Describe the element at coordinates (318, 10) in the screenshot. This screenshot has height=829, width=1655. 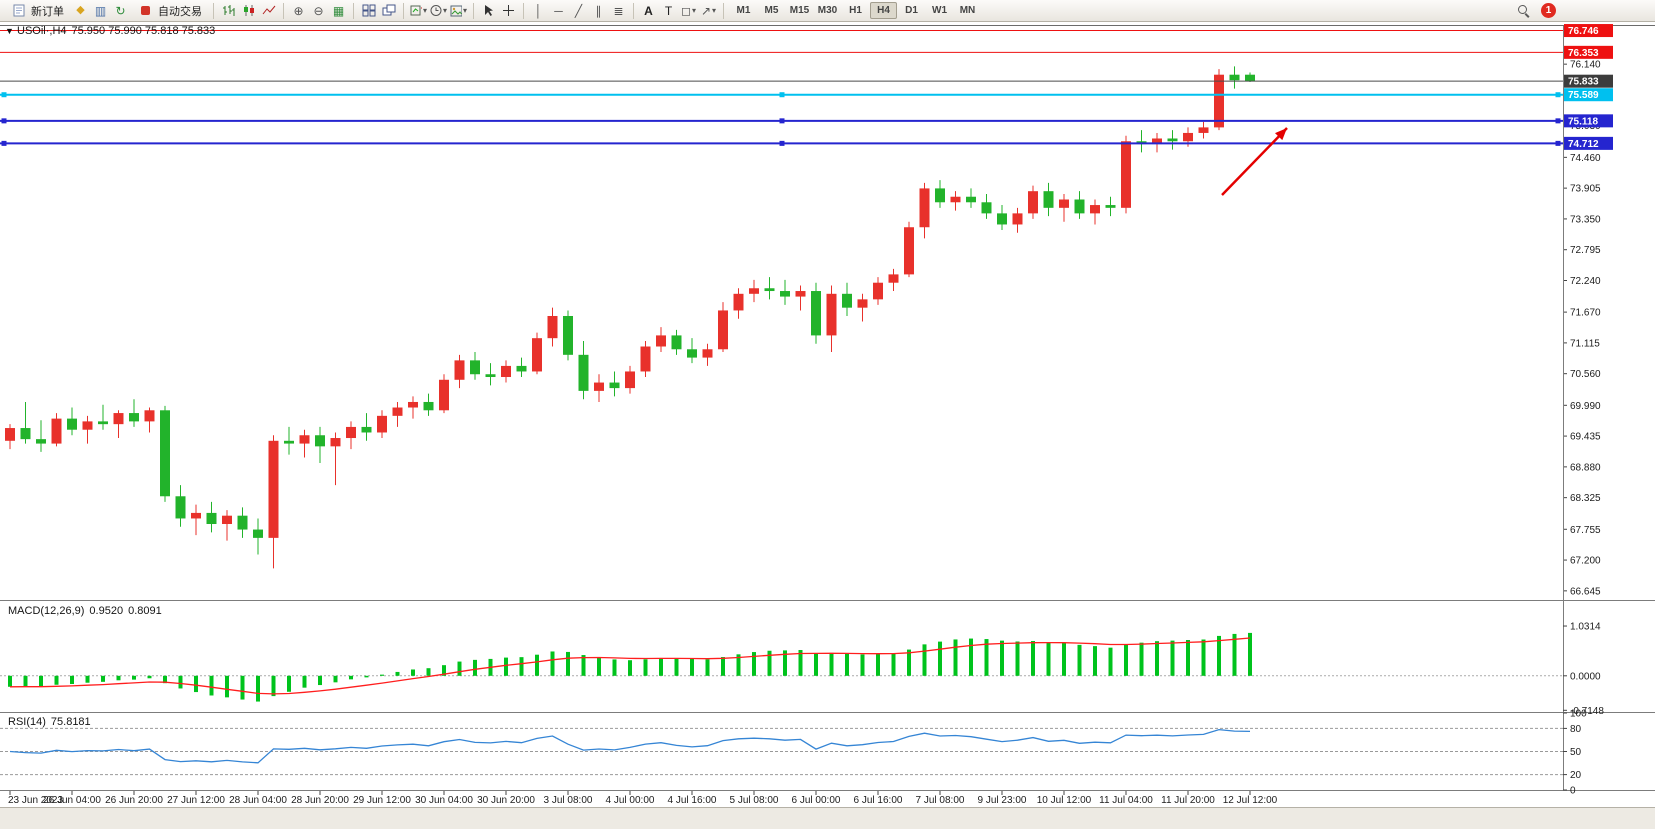
I see `zoom-out-icon: ⊖` at that location.